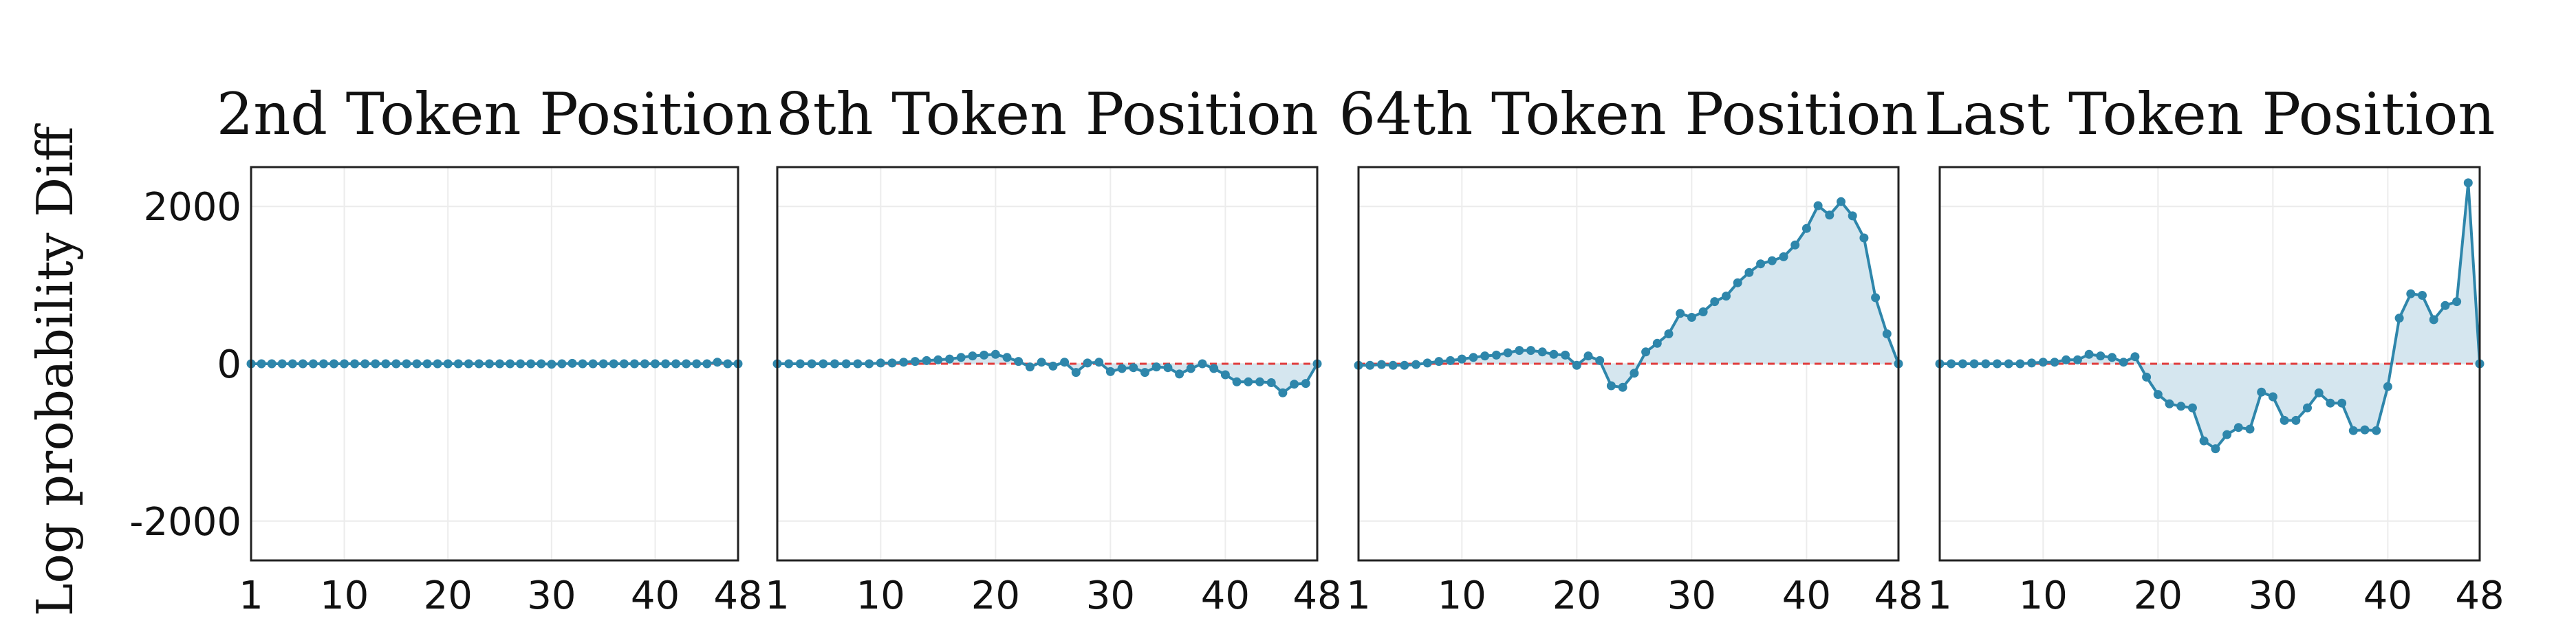  What do you see at coordinates (55, 369) in the screenshot?
I see `y-axis-label: Log probability Diff` at bounding box center [55, 369].